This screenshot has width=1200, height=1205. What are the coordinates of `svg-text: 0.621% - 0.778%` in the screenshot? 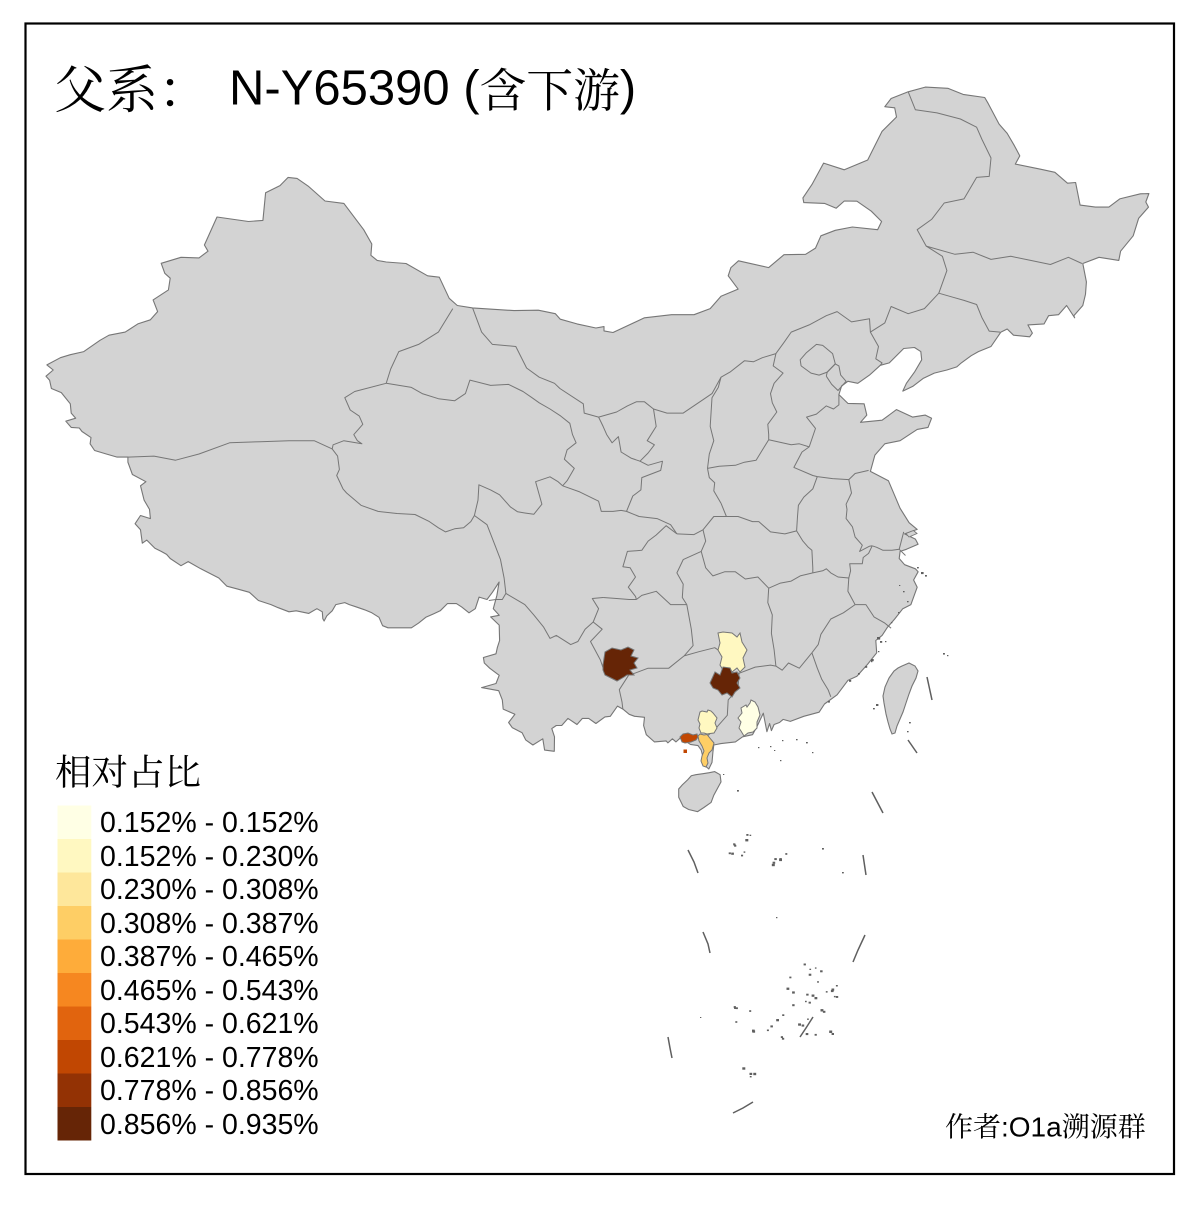 It's located at (209, 1058).